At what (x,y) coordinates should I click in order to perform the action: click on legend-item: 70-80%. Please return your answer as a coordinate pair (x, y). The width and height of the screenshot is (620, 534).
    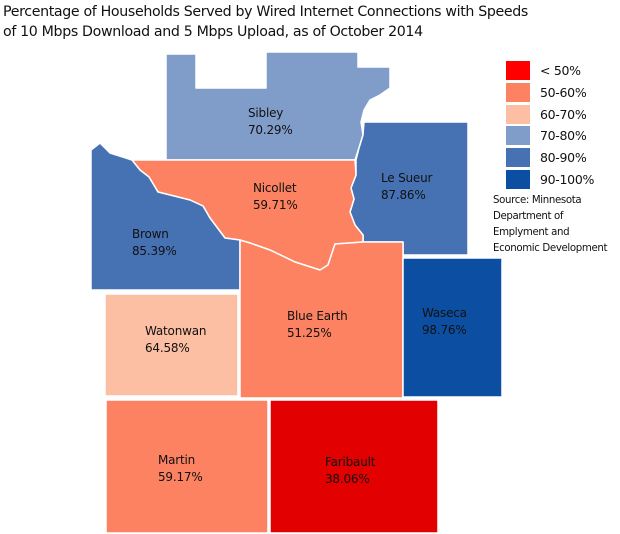
    Looking at the image, I should click on (550, 136).